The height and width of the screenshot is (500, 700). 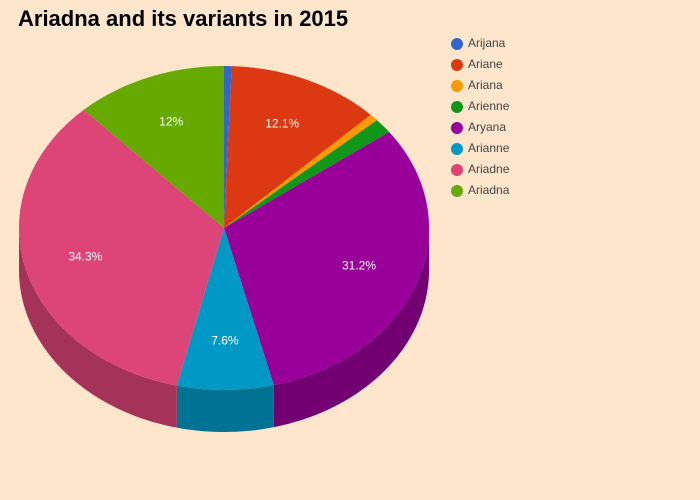 I want to click on legend-label: Ariane, so click(x=485, y=64).